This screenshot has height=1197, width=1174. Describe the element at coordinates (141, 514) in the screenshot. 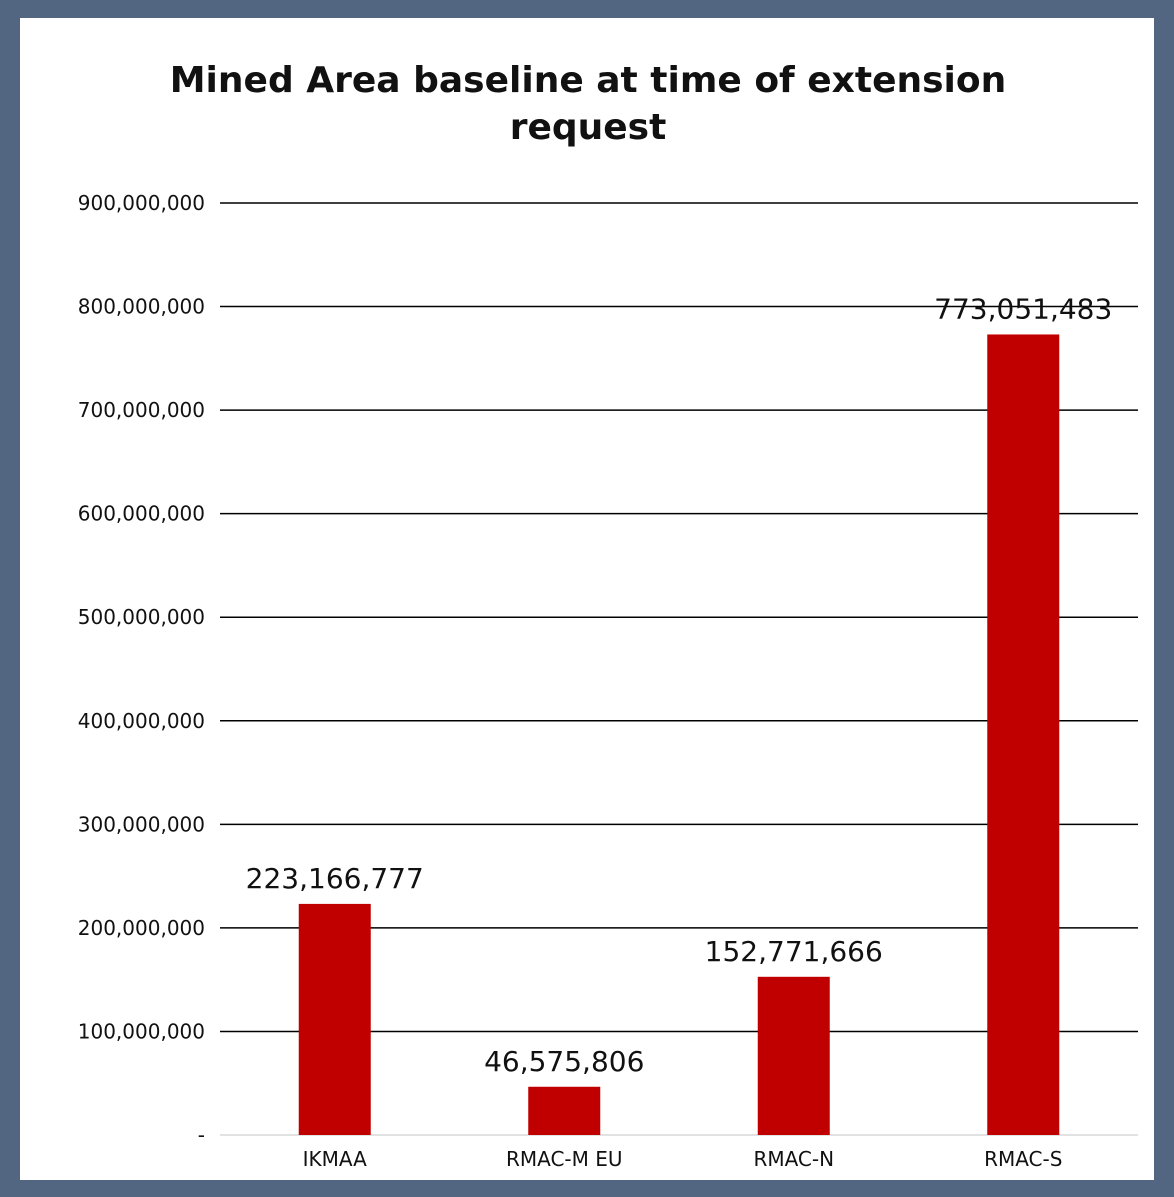

I see `y-tick-label: 600,000,000` at that location.